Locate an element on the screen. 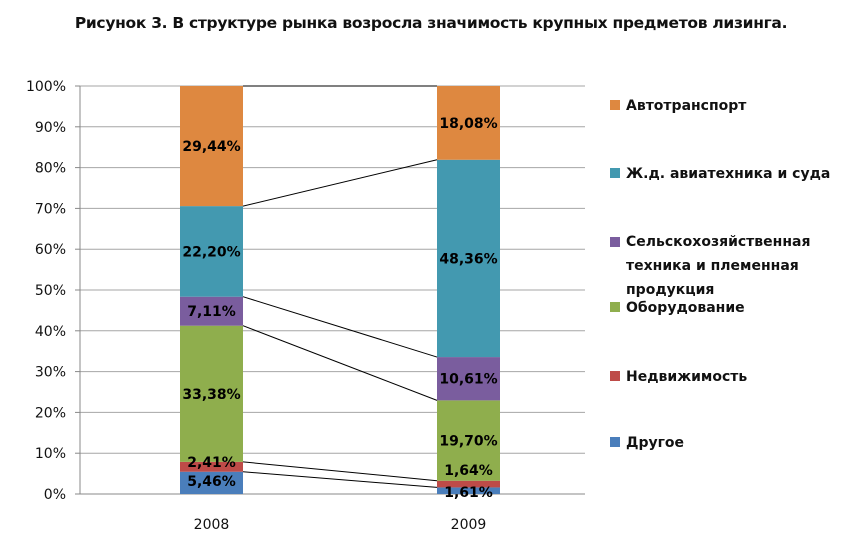  y-tick-label: 20% is located at coordinates (50, 413).